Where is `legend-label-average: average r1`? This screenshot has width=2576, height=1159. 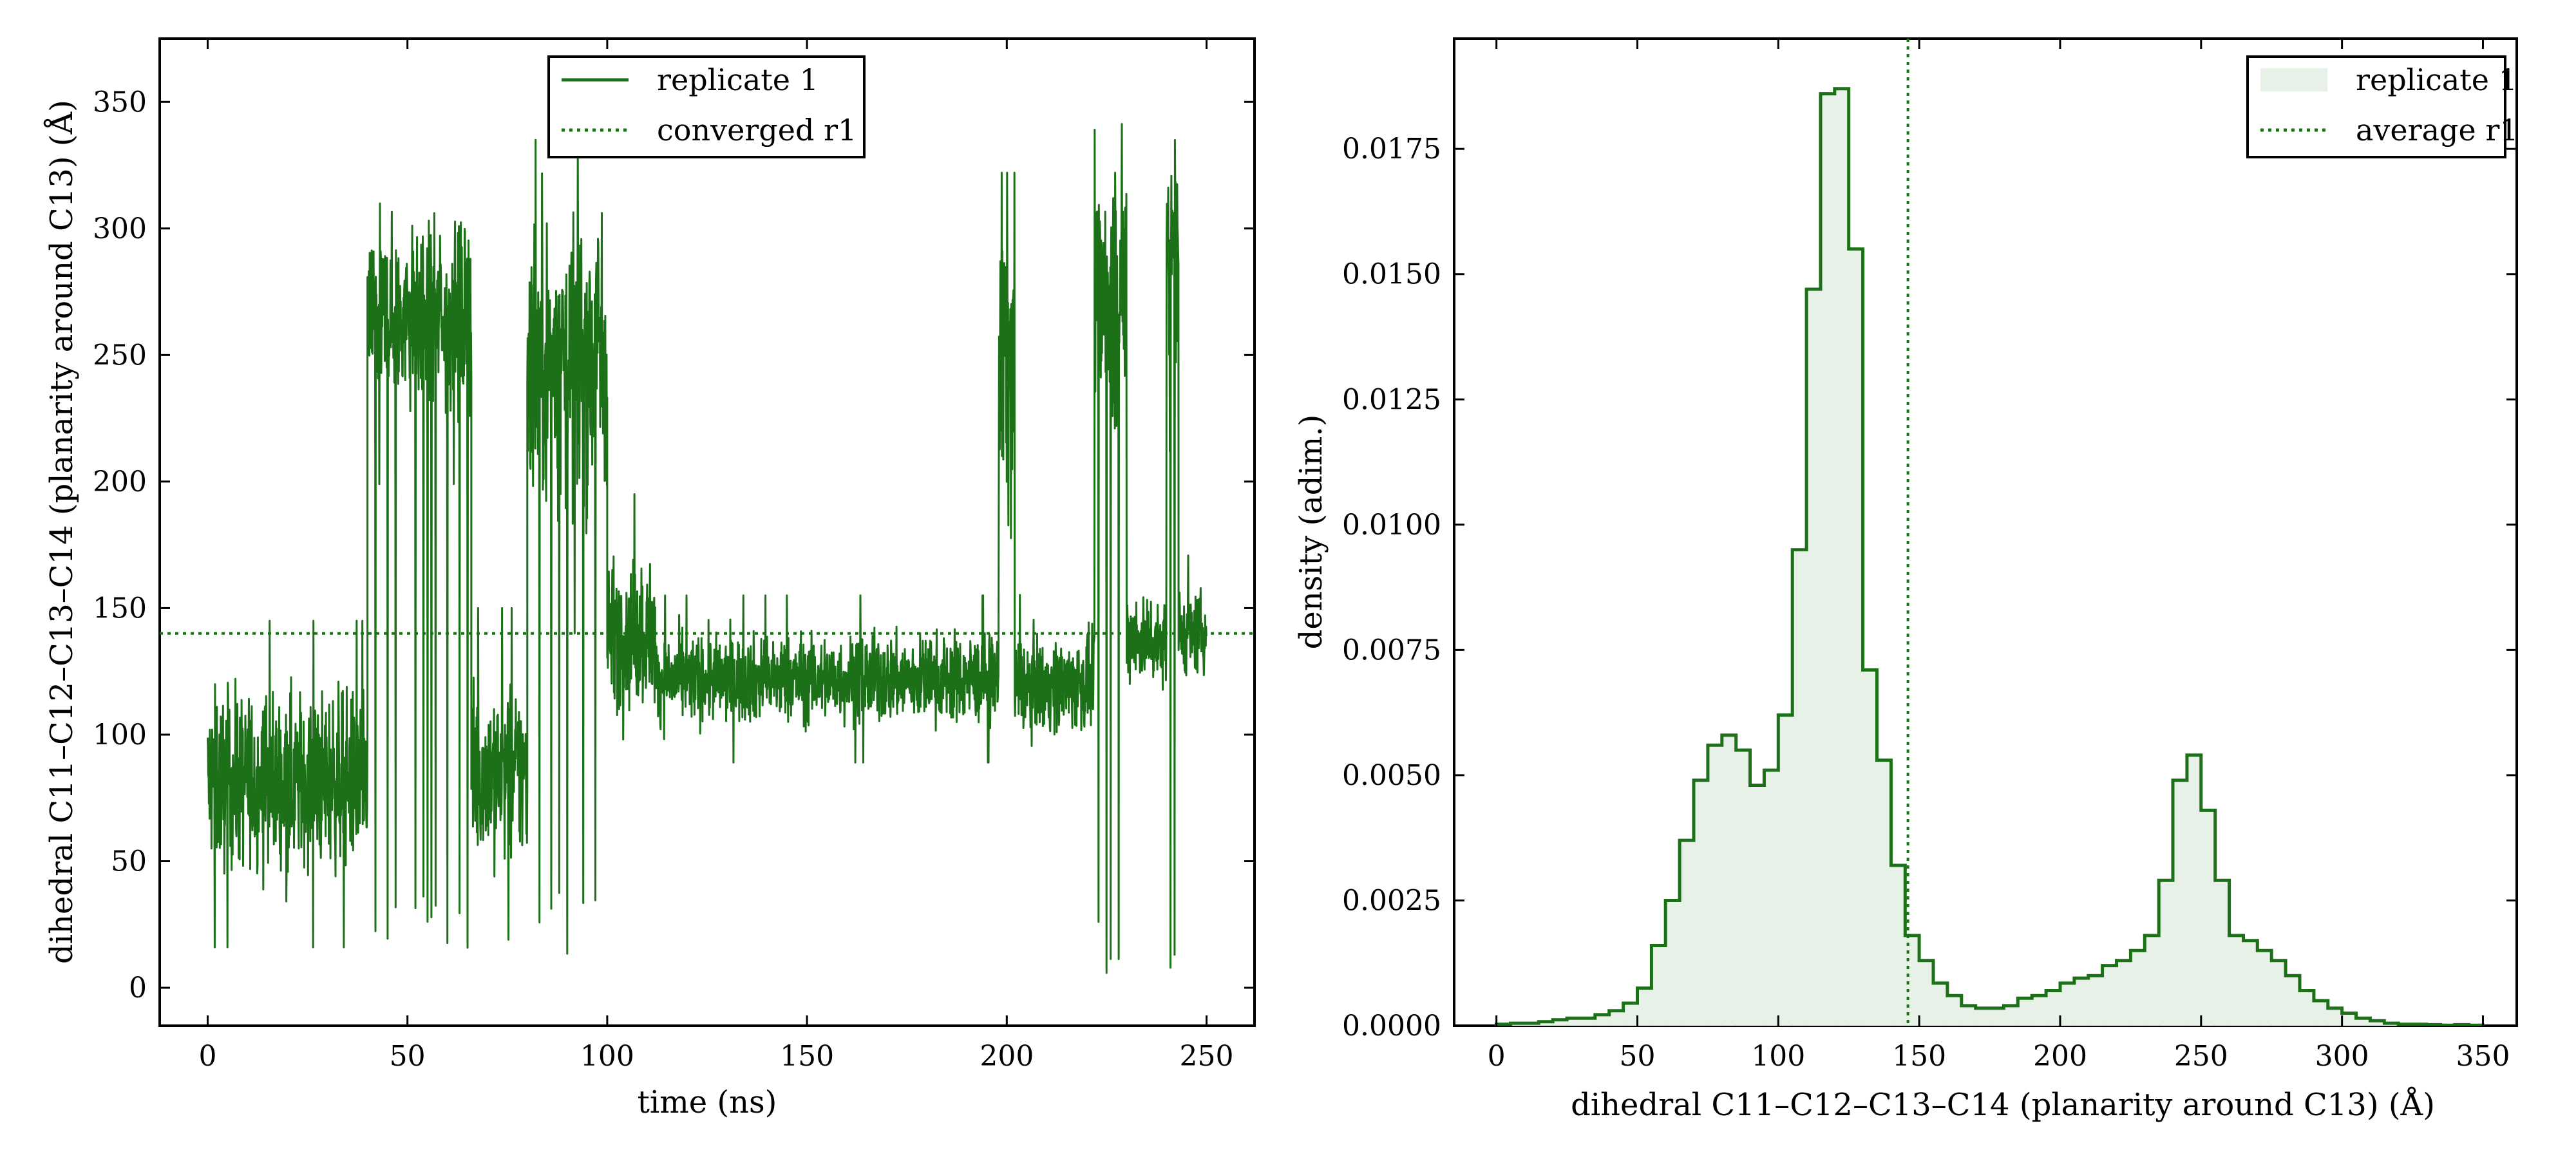 legend-label-average: average r1 is located at coordinates (2437, 130).